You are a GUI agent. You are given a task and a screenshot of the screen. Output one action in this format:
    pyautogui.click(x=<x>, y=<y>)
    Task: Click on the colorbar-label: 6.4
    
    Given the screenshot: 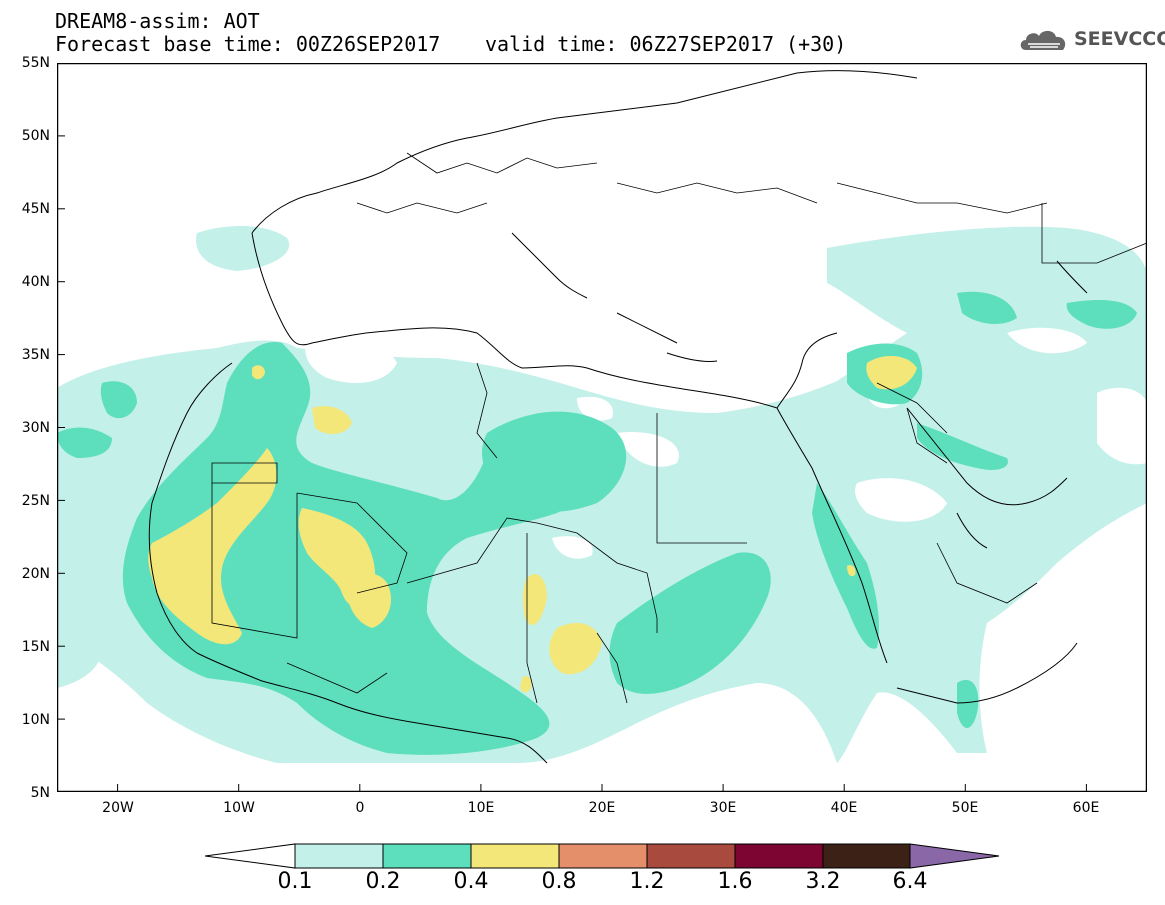 What is the action you would take?
    pyautogui.click(x=910, y=881)
    